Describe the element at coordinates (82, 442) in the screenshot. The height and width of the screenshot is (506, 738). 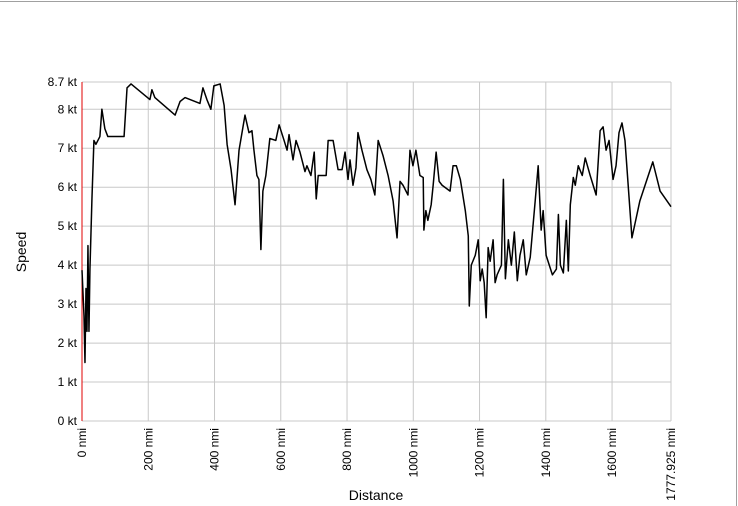
I see `x-tick-label: 0 nmi` at that location.